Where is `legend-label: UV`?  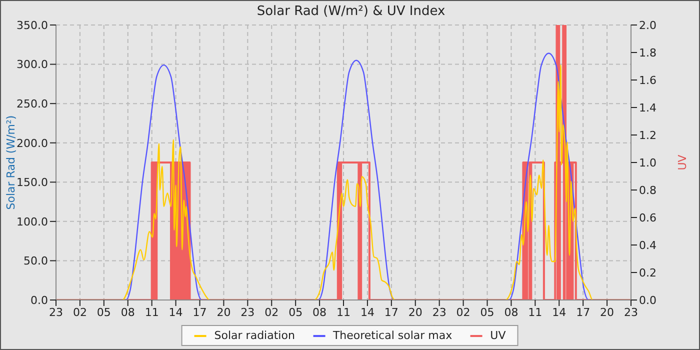
legend-label: UV is located at coordinates (498, 335).